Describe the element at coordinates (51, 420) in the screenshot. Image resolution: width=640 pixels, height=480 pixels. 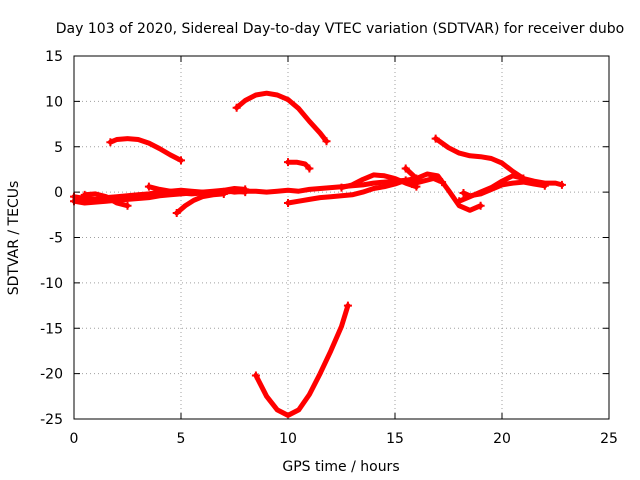
I see `y-tick-label: -25` at that location.